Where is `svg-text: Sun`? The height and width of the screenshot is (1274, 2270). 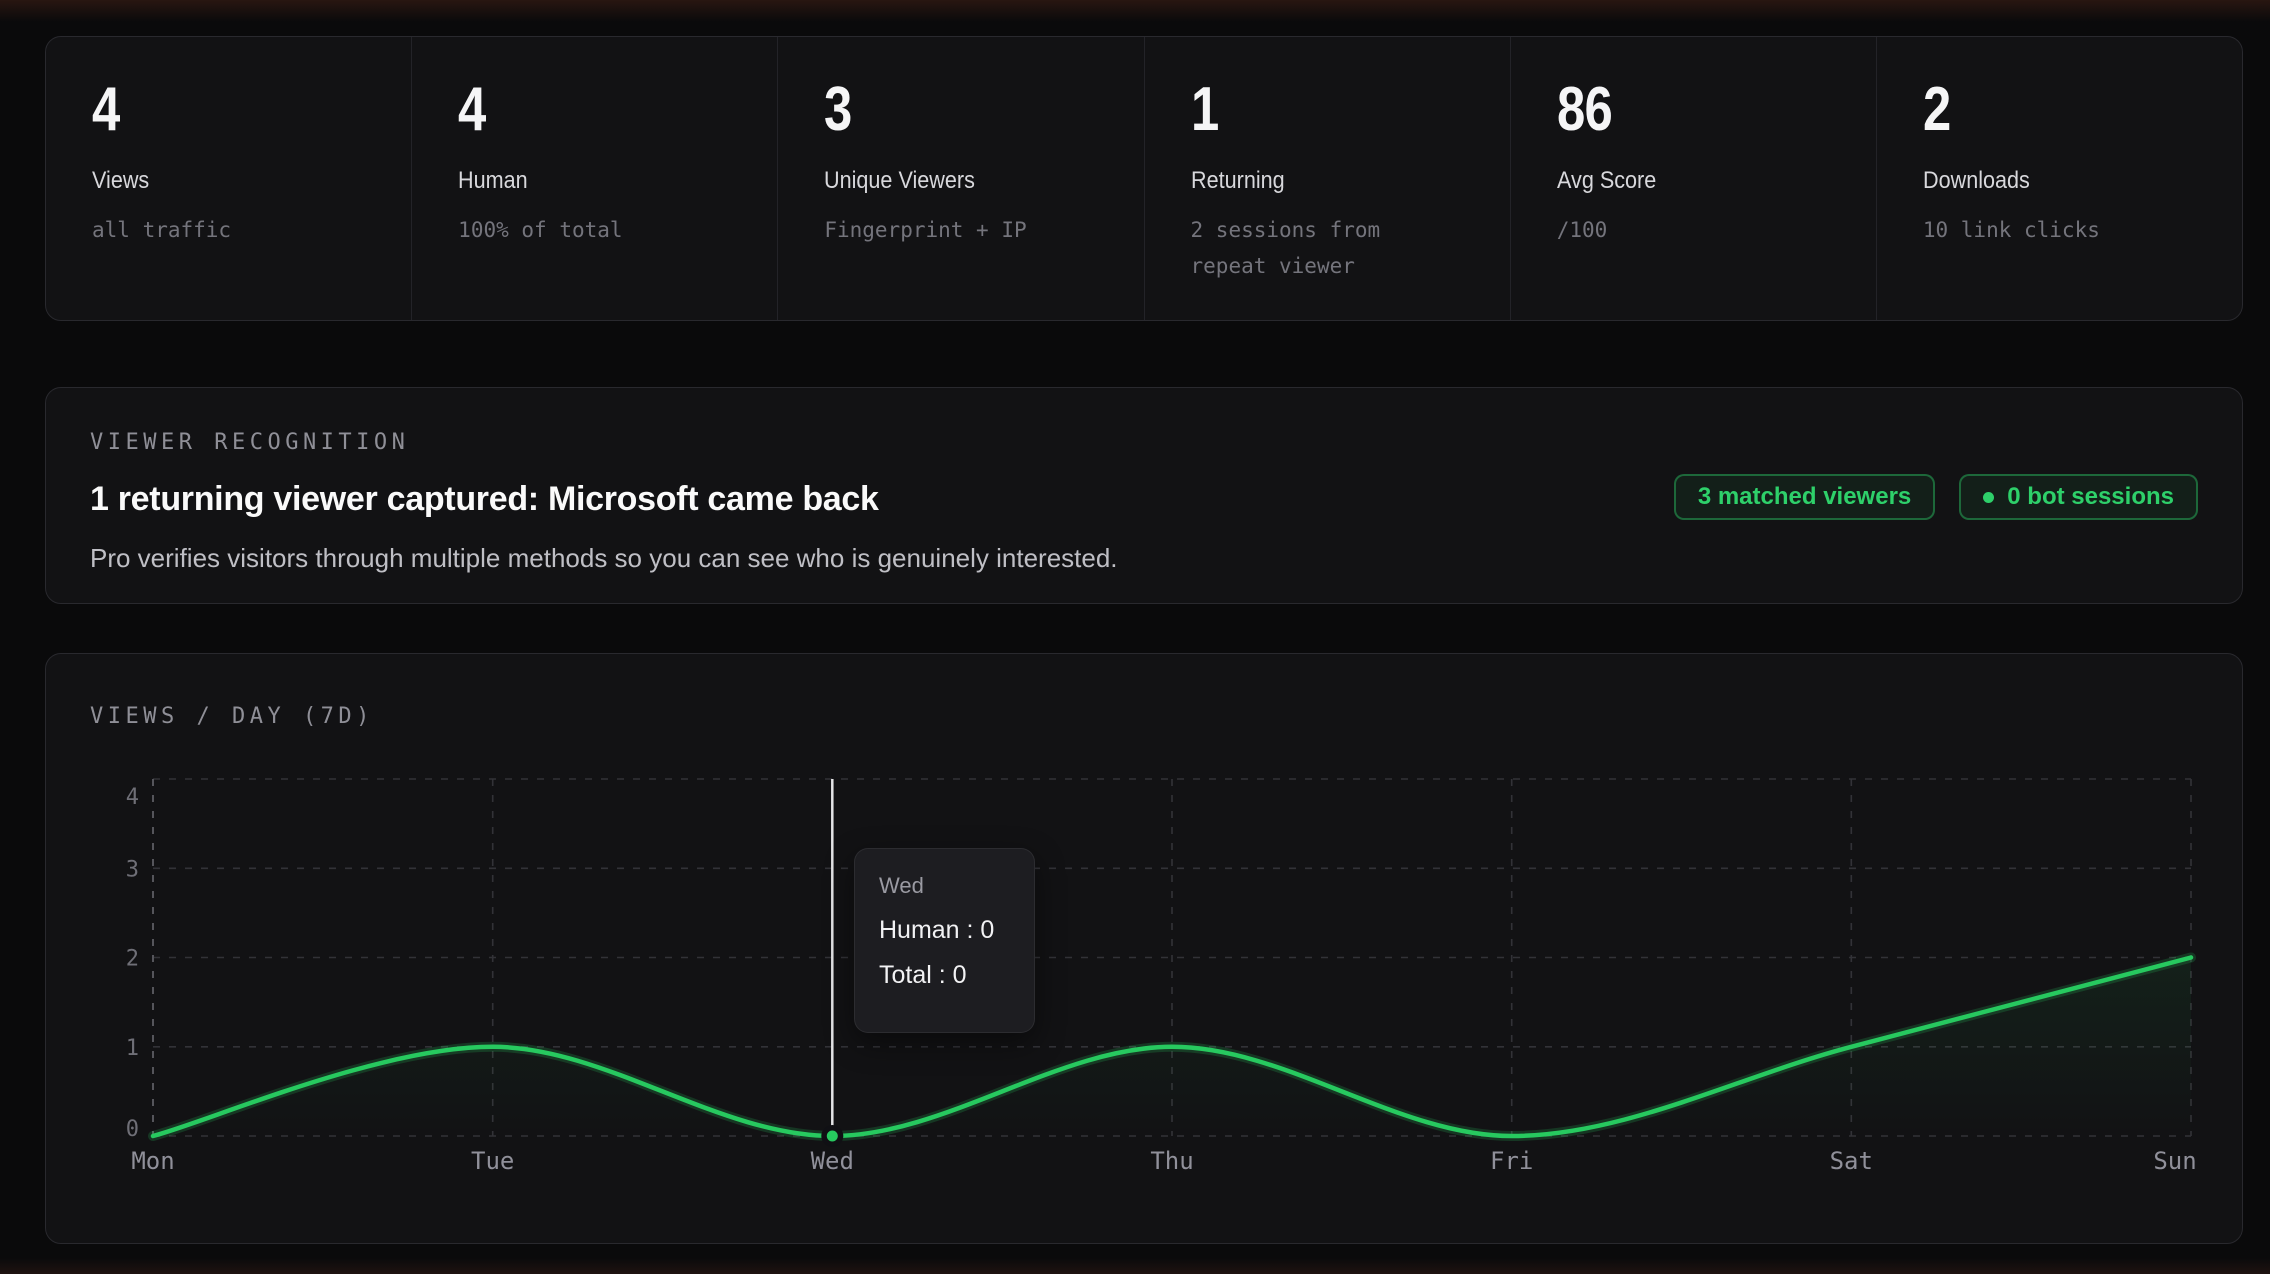
svg-text: Sun is located at coordinates (2174, 1161).